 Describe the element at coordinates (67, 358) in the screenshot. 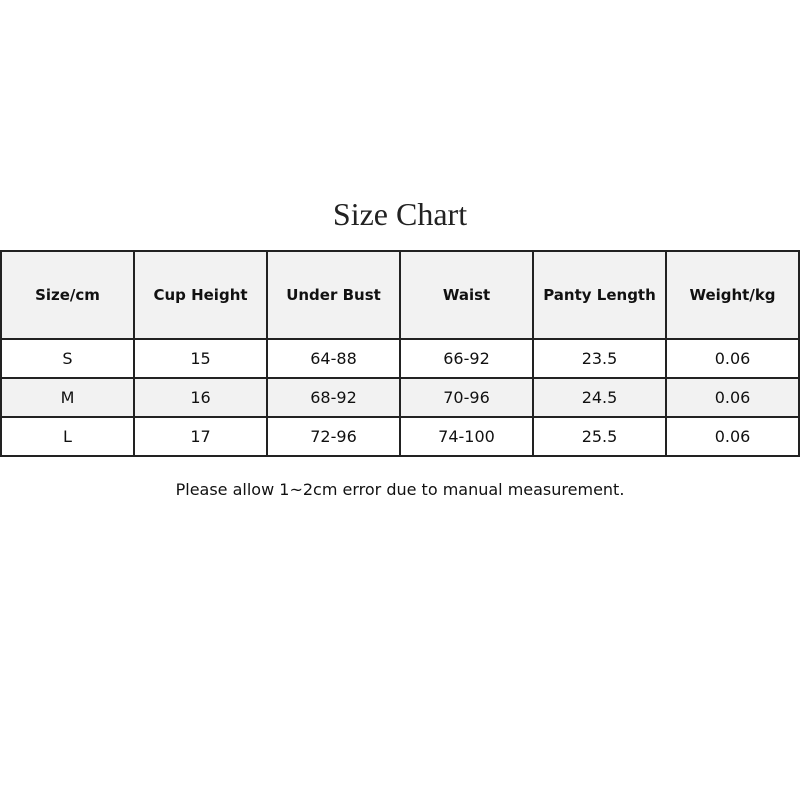

I see `table-cell: S` at that location.